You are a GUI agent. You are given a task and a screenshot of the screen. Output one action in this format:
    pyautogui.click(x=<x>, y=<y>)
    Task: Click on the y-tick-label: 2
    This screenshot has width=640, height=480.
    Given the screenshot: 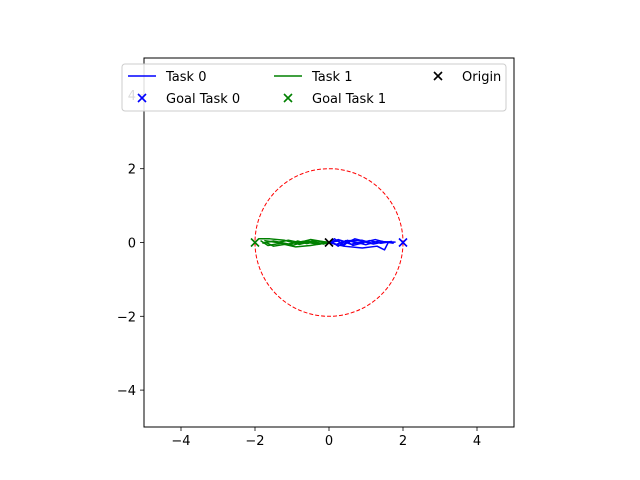 What is the action you would take?
    pyautogui.click(x=132, y=170)
    